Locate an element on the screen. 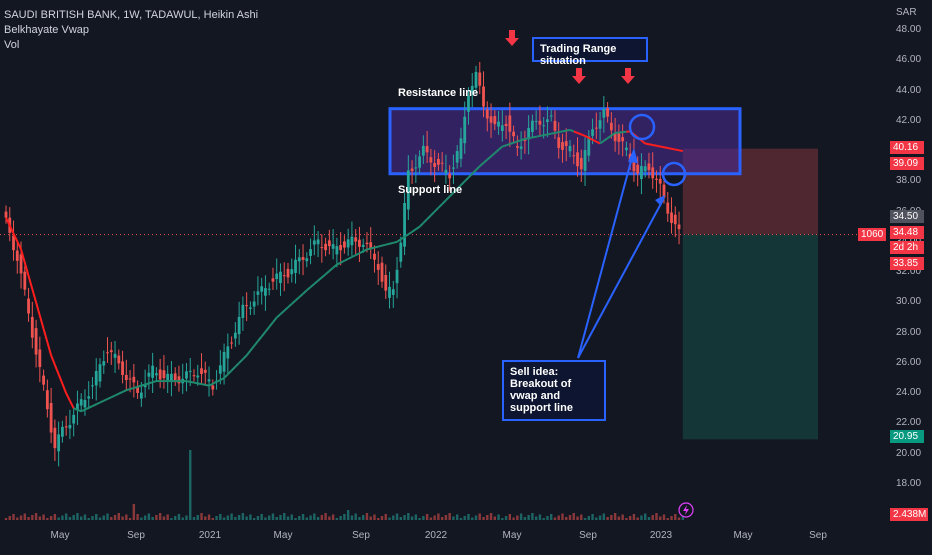 The image size is (932, 555). top-arrow-head is located at coordinates (512, 42).